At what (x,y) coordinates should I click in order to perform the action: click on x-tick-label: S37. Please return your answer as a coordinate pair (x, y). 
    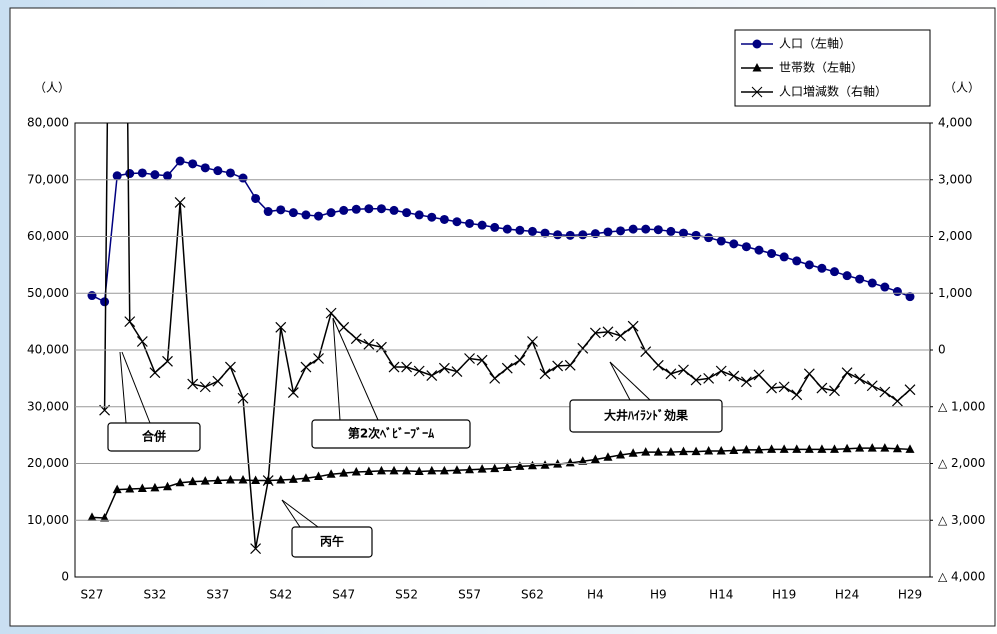
    Looking at the image, I should click on (217, 595).